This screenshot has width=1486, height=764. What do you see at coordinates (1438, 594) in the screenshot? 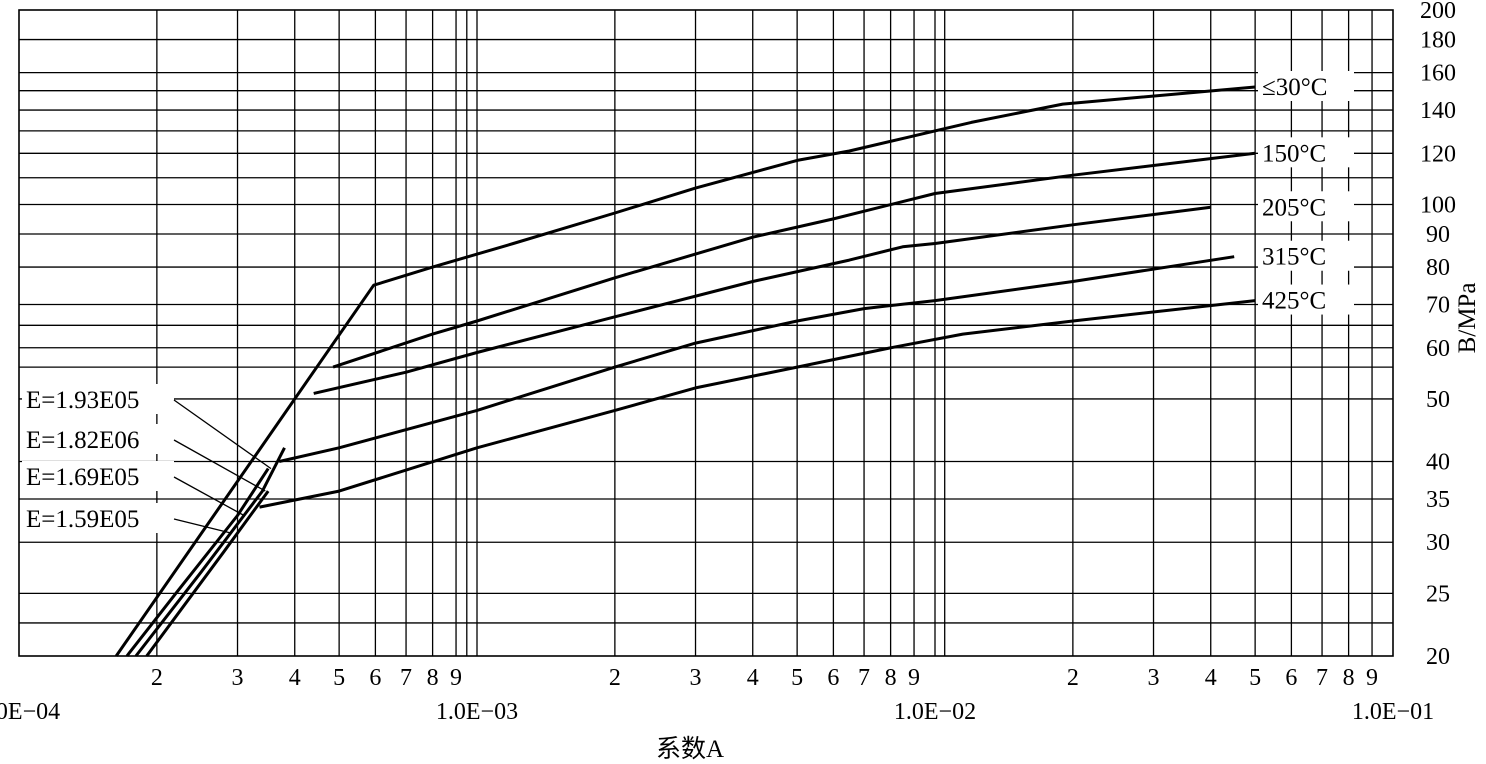
I see `y-tick-label: 25` at bounding box center [1438, 594].